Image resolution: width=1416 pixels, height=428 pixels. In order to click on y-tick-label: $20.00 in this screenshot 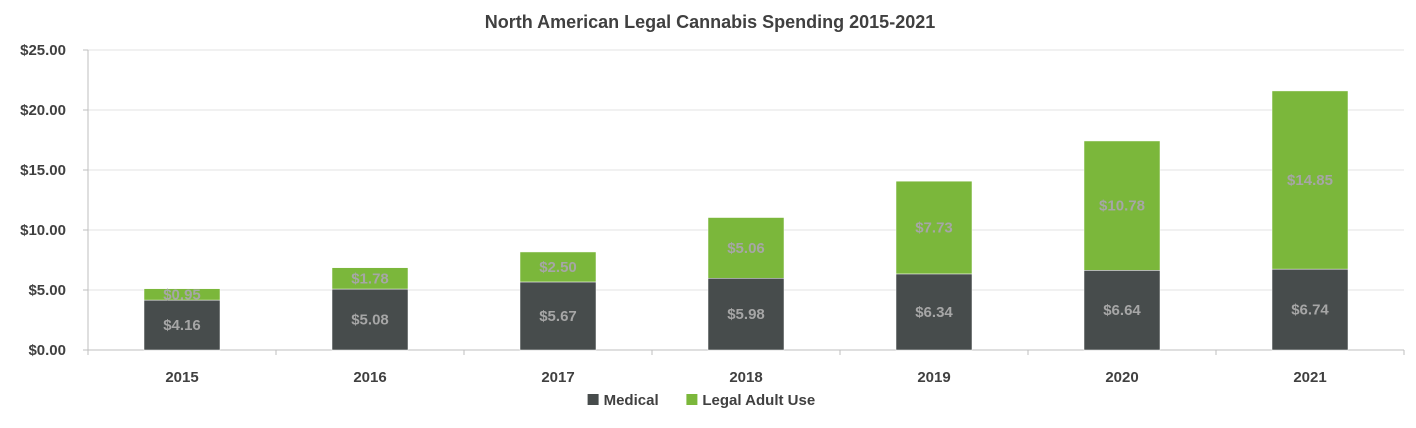, I will do `click(43, 110)`.